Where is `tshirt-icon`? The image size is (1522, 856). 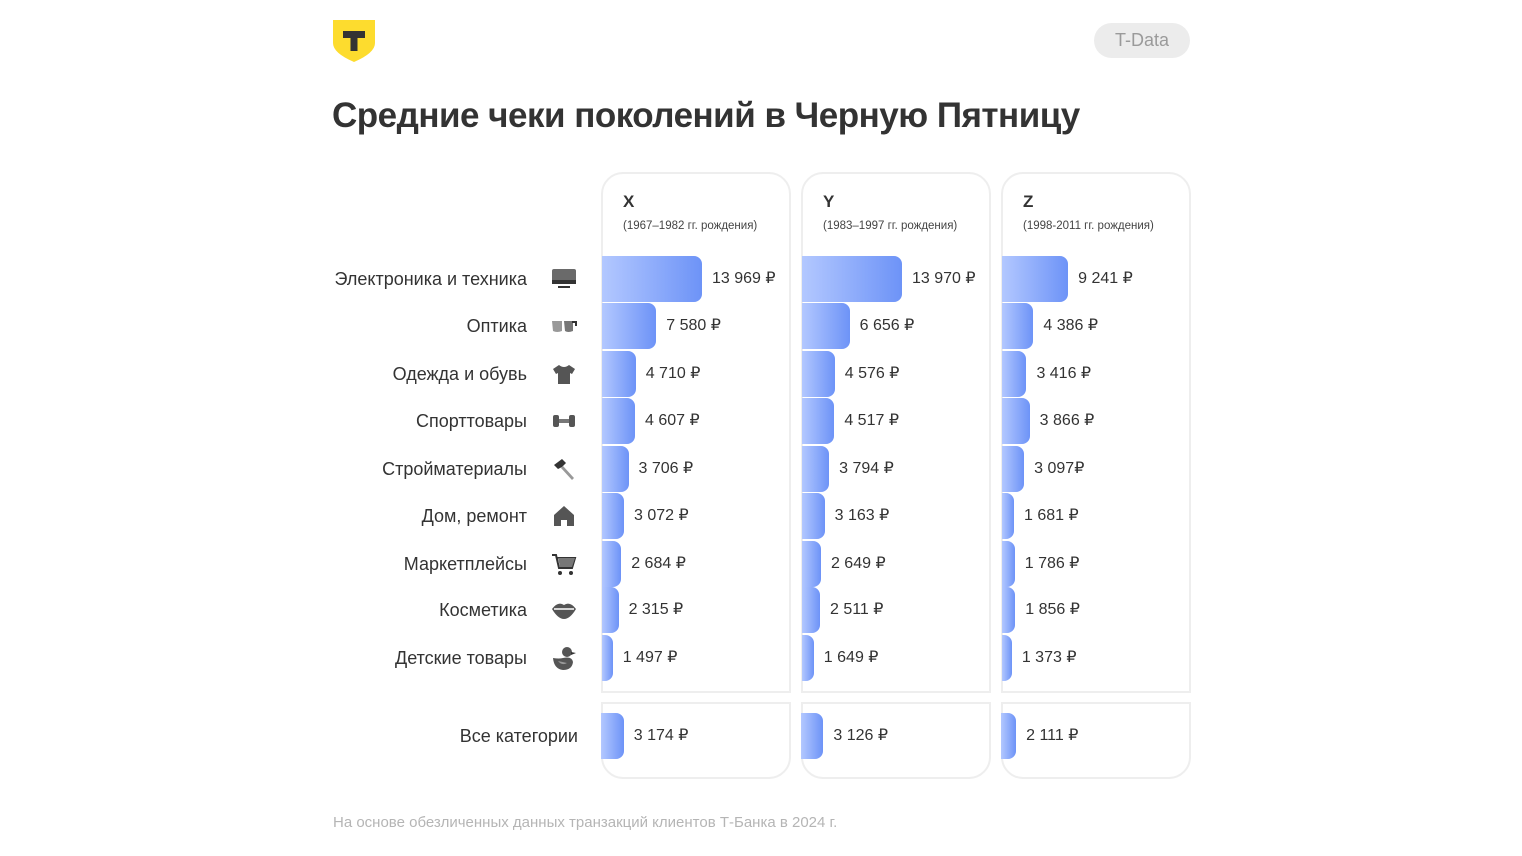 tshirt-icon is located at coordinates (564, 374).